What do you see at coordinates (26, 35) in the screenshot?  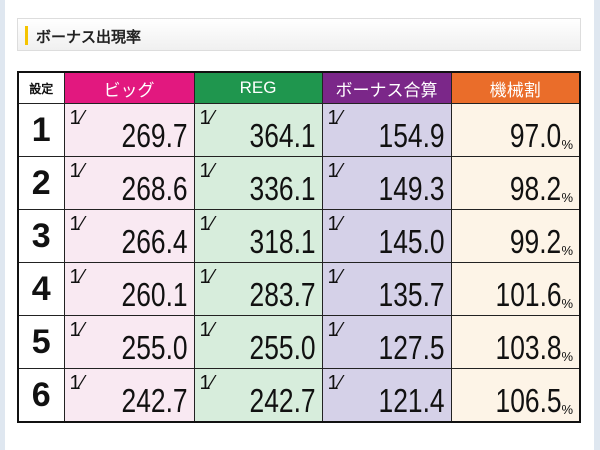 I see `accent-bar` at bounding box center [26, 35].